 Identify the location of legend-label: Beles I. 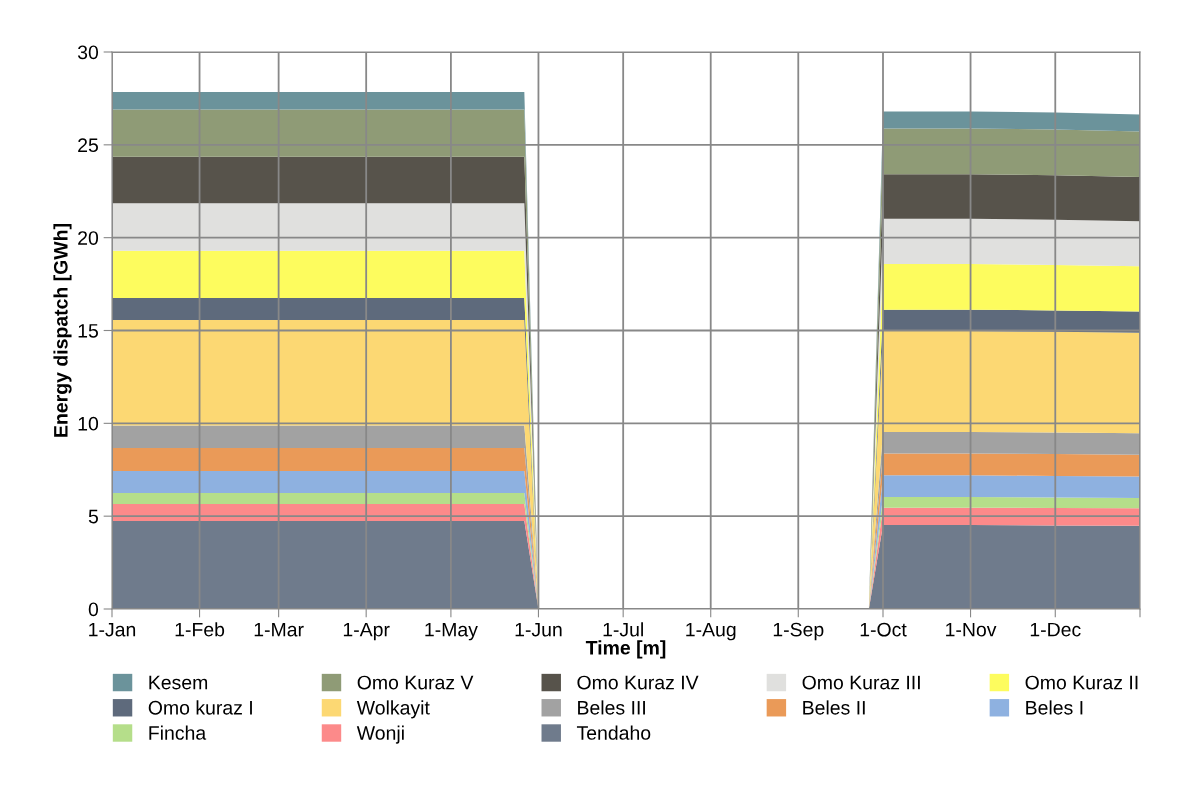
(1054, 707).